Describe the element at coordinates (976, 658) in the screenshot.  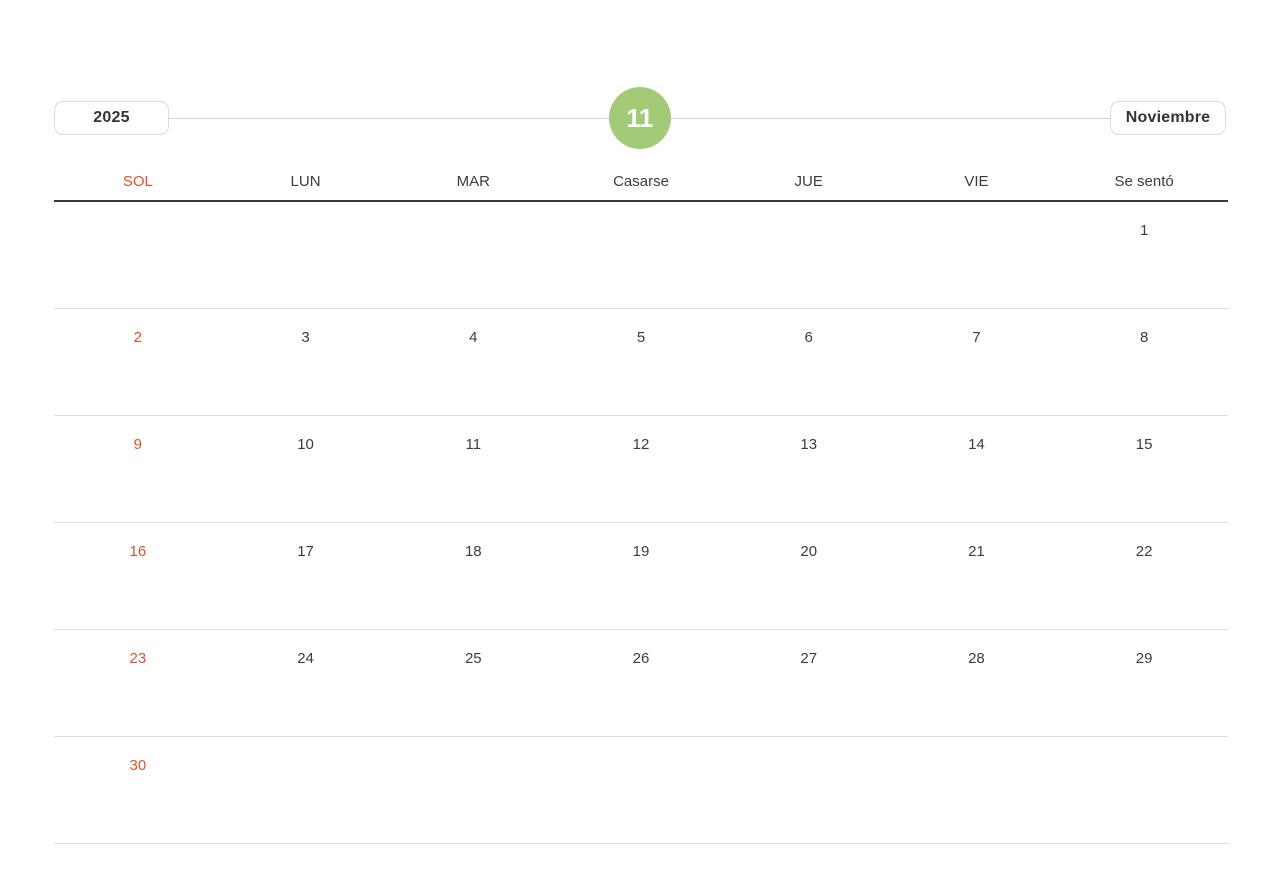
I see `day-number: 28` at that location.